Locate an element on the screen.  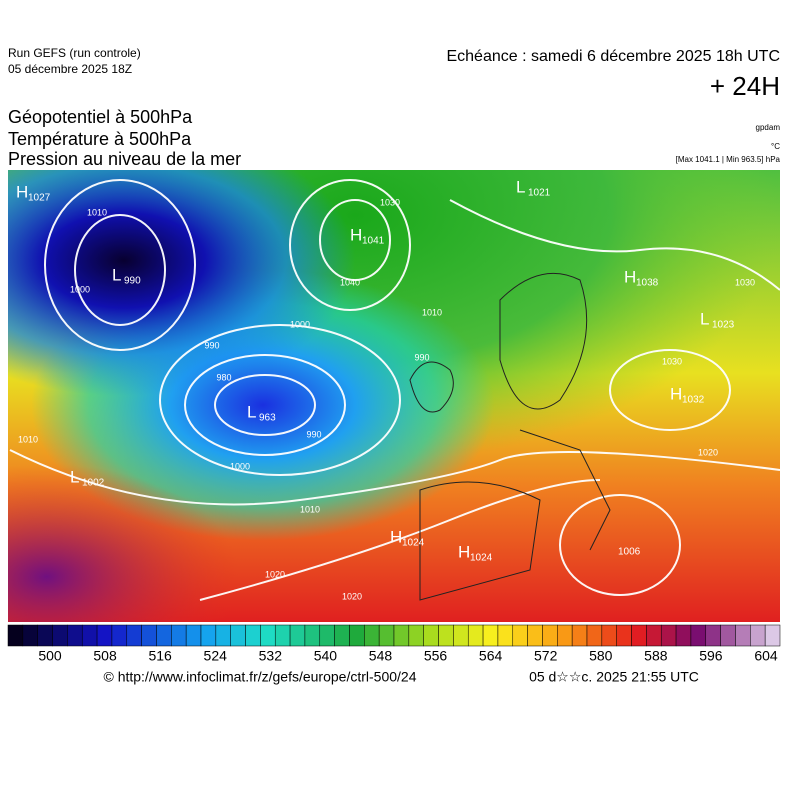
unit-label: [Max 1041.1 | Min 963.5] hPa is located at coordinates (728, 159).